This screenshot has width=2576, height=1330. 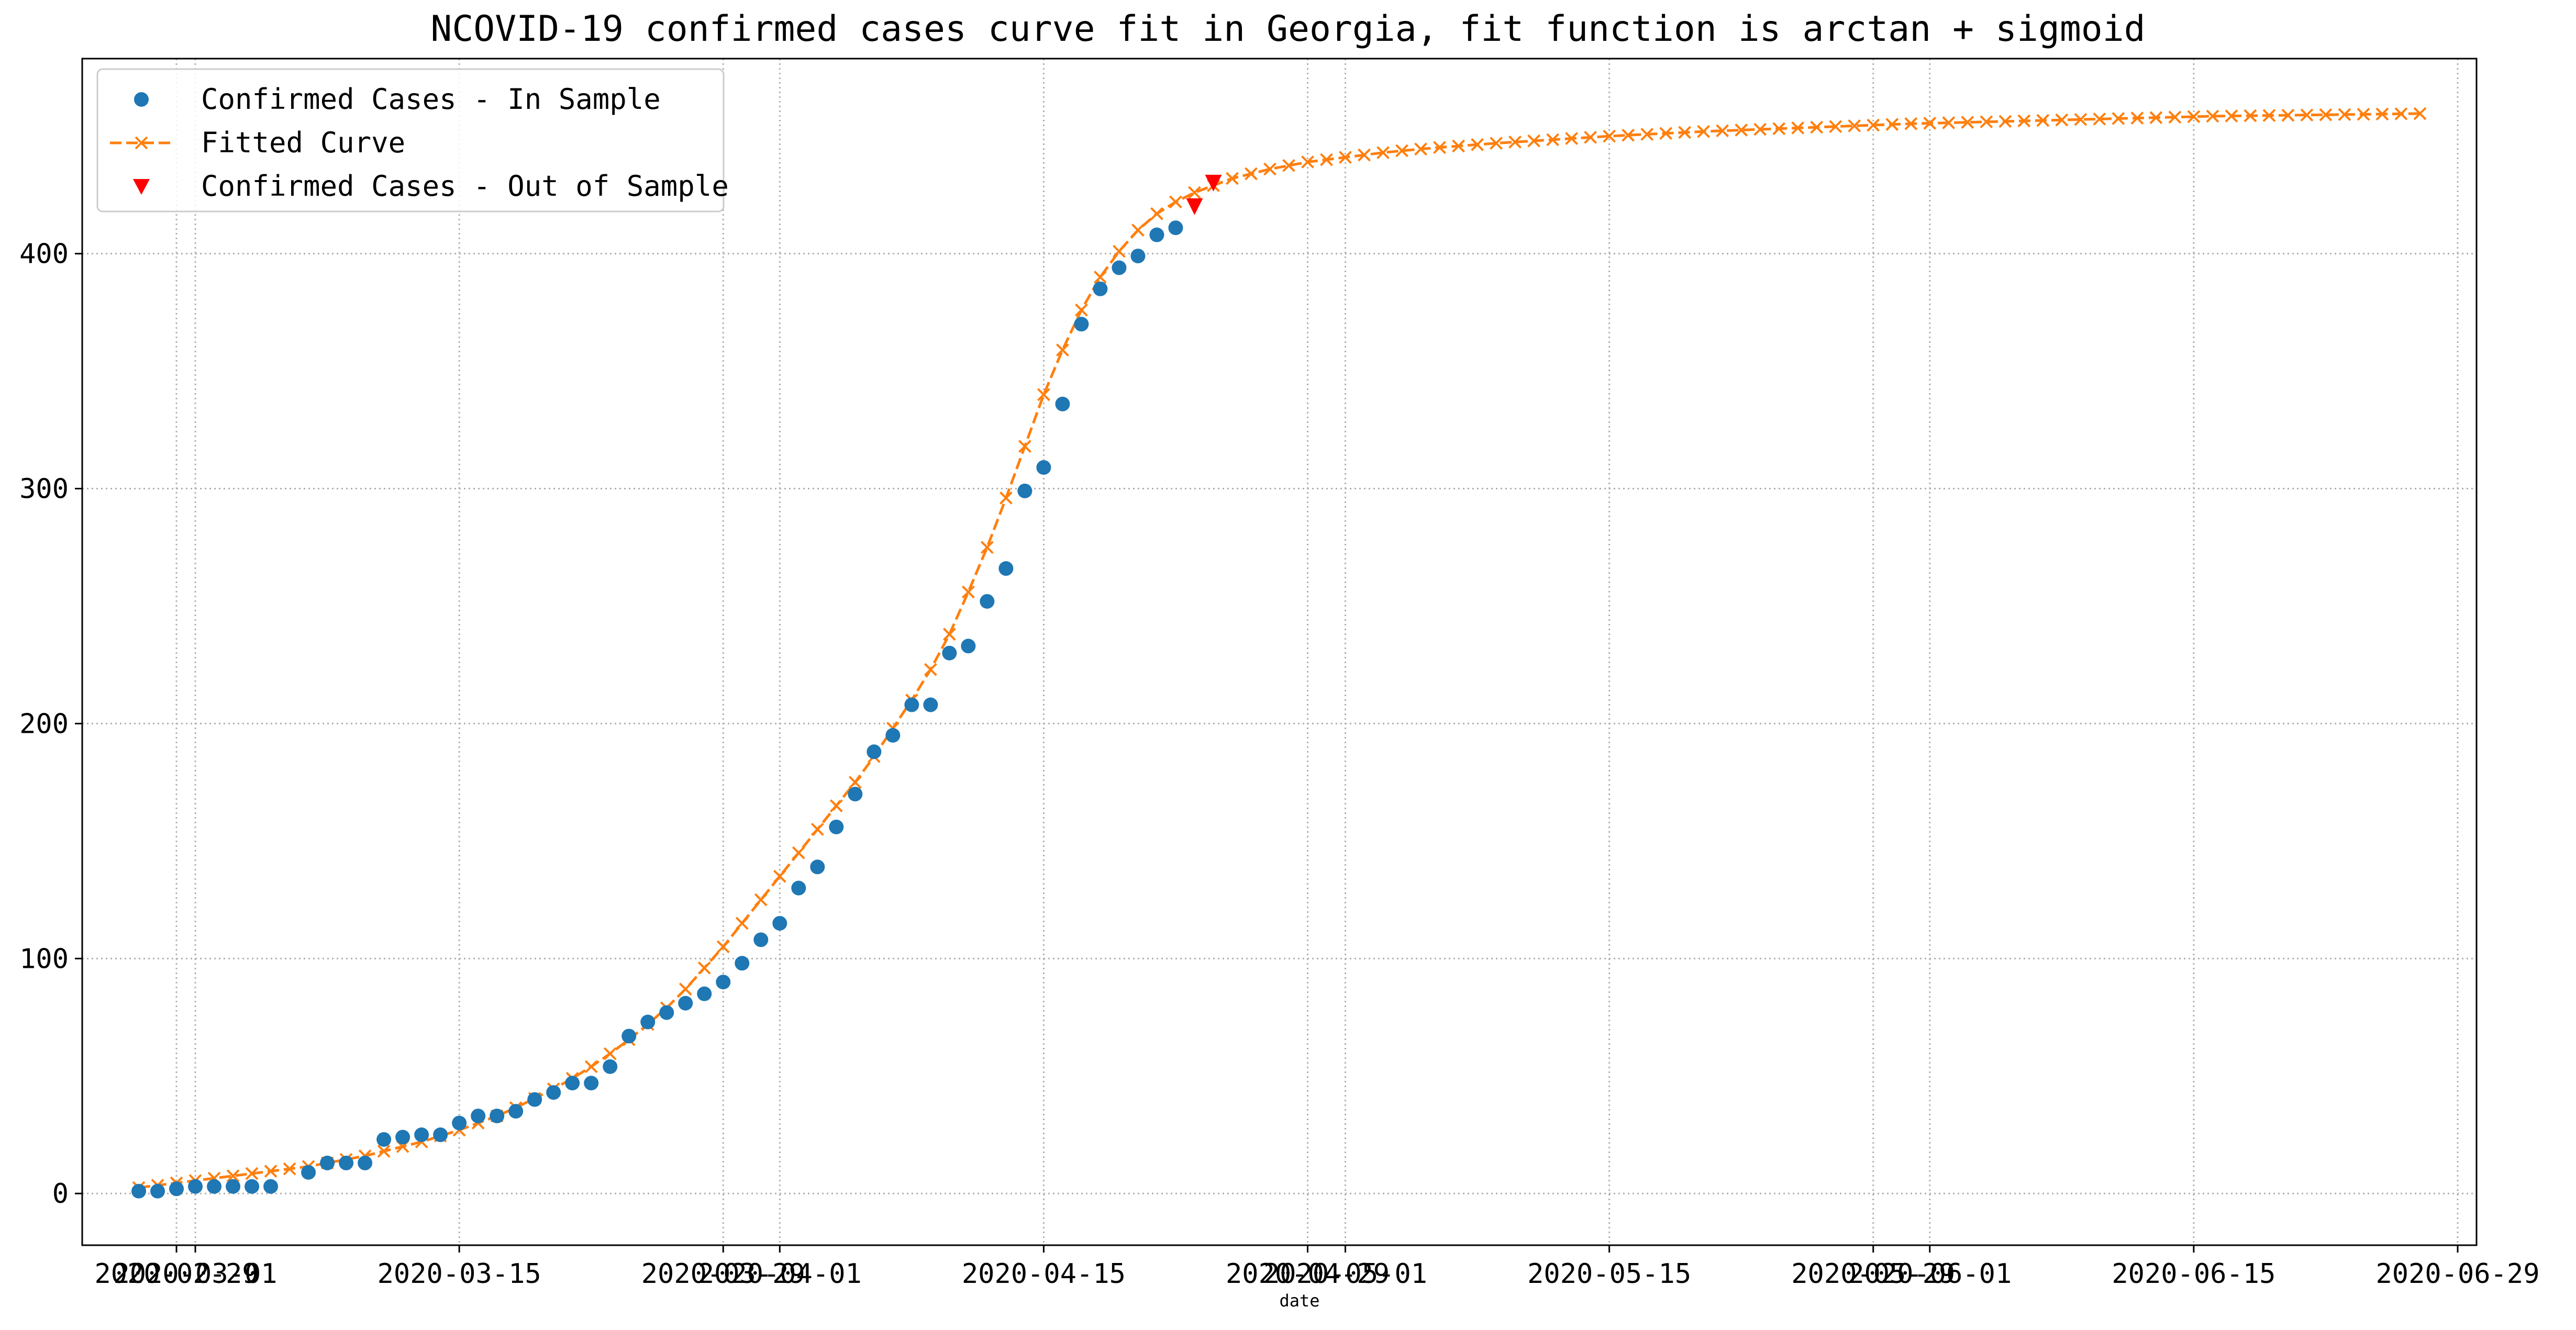 What do you see at coordinates (465, 186) in the screenshot?
I see `legend-label: Confirmed Cases - Out of Sample` at bounding box center [465, 186].